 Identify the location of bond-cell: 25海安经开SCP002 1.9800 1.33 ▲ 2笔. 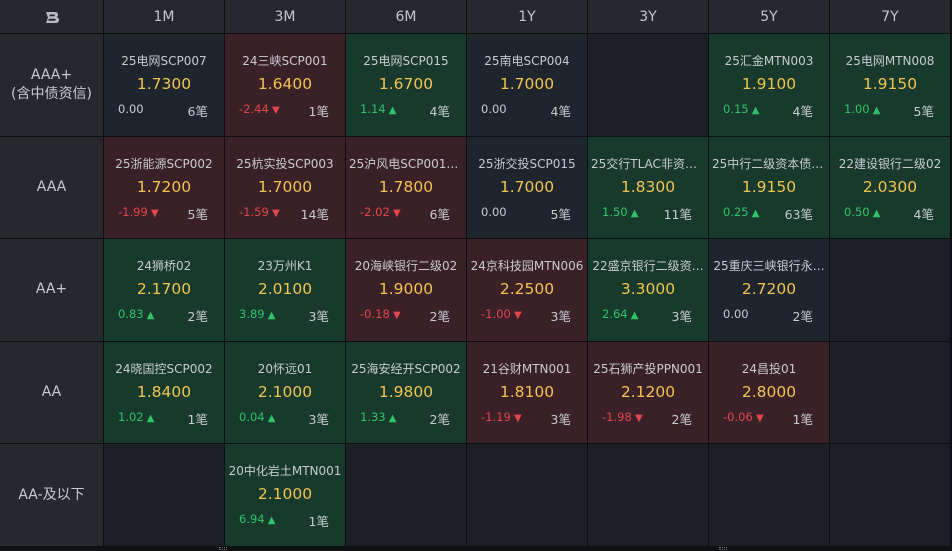
(406, 393).